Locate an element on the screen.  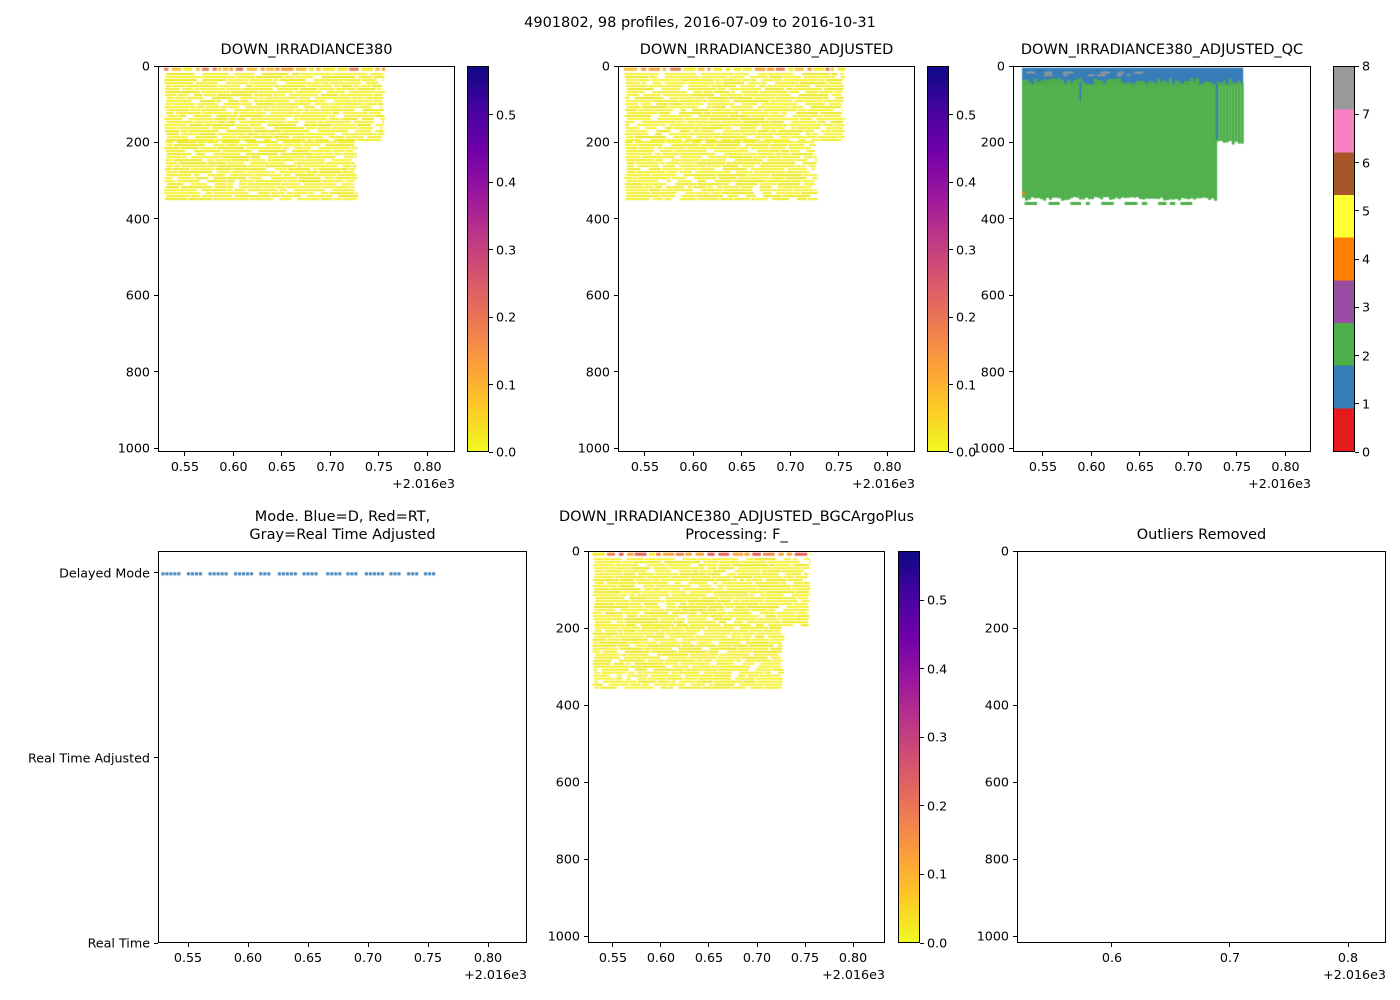
panel-title-down-irradiance380-adjusted-qc: DOWN_IRRADIANCE380_ADJUSTED_QC is located at coordinates (1162, 50).